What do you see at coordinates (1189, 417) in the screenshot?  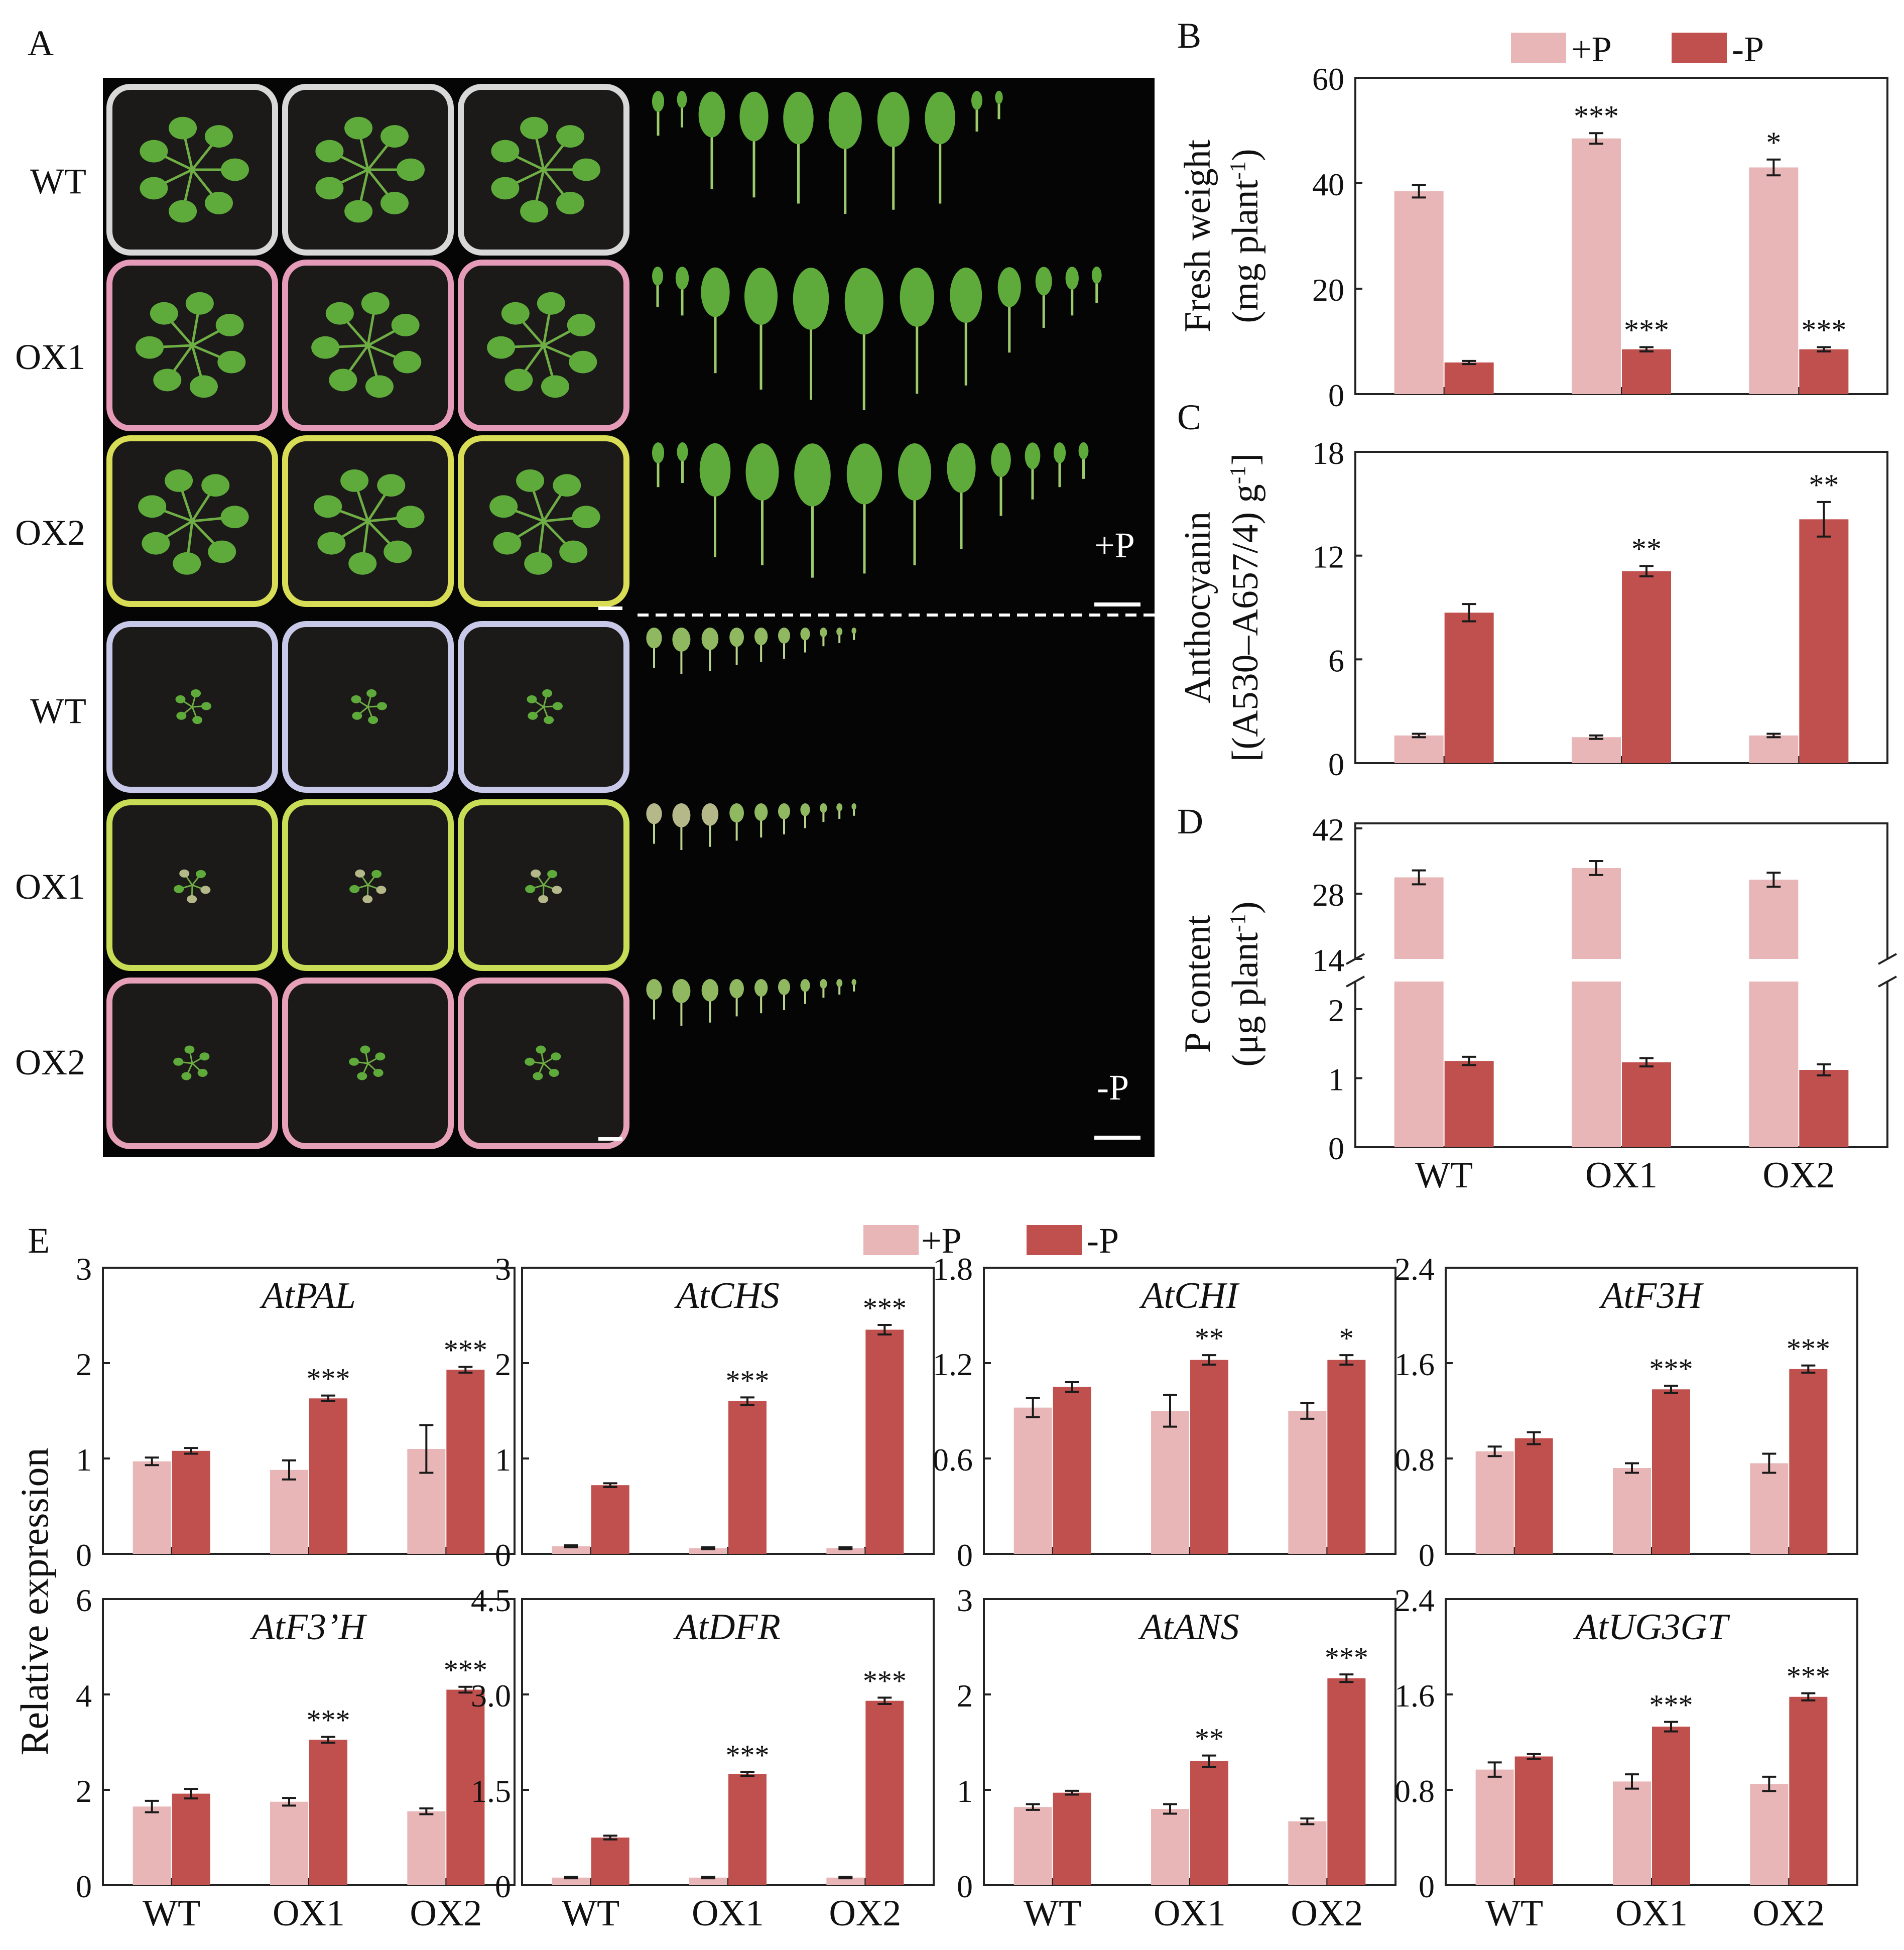 I see `panel-letter-c: C` at bounding box center [1189, 417].